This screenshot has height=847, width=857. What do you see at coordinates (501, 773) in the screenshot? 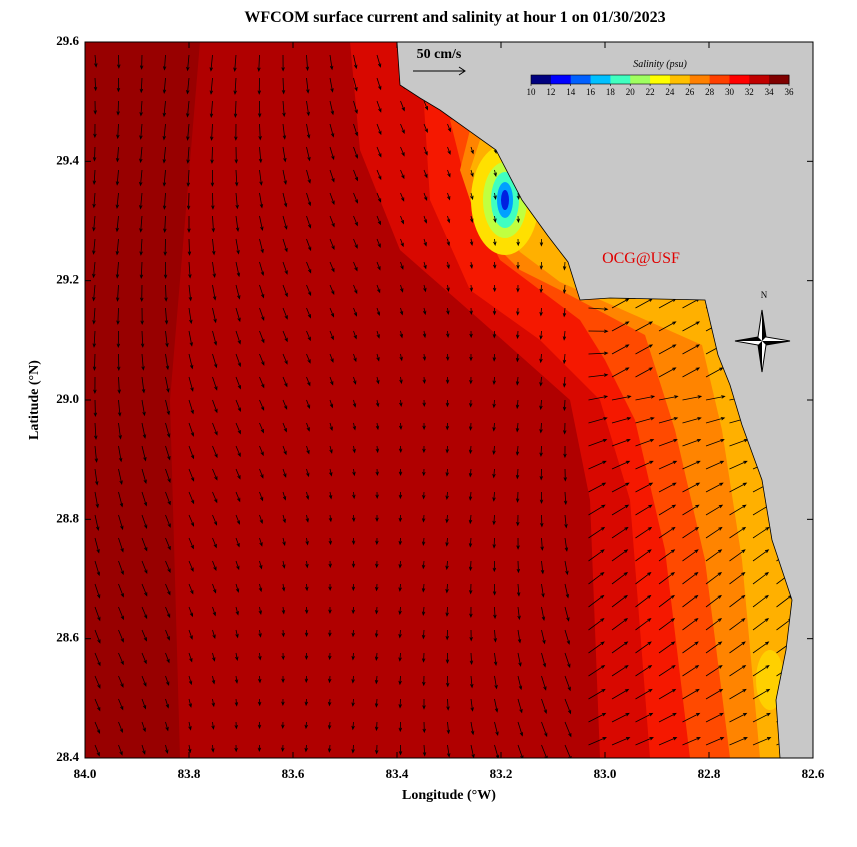
I see `x-tick-label: 83.2` at bounding box center [501, 773].